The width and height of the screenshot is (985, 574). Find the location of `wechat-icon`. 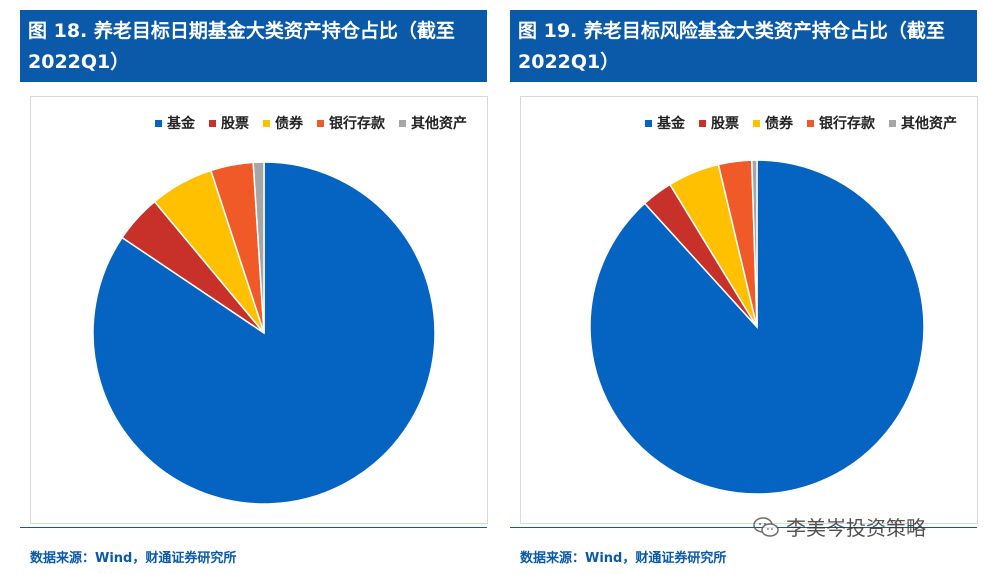

wechat-icon is located at coordinates (766, 526).